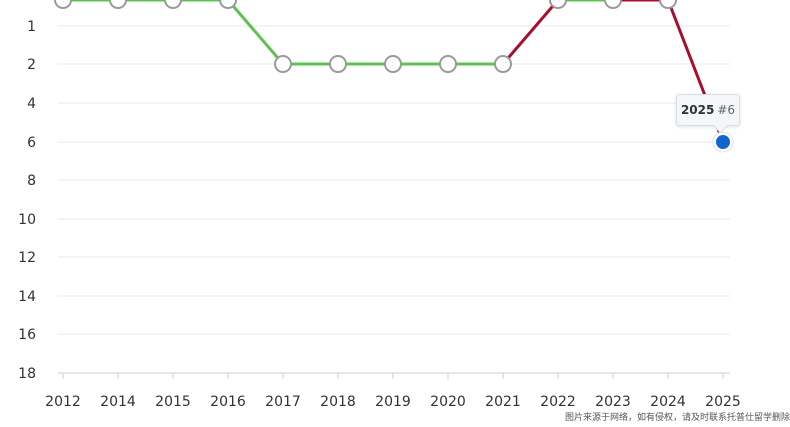 The width and height of the screenshot is (790, 427). I want to click on data-point-highlighted, so click(723, 142).